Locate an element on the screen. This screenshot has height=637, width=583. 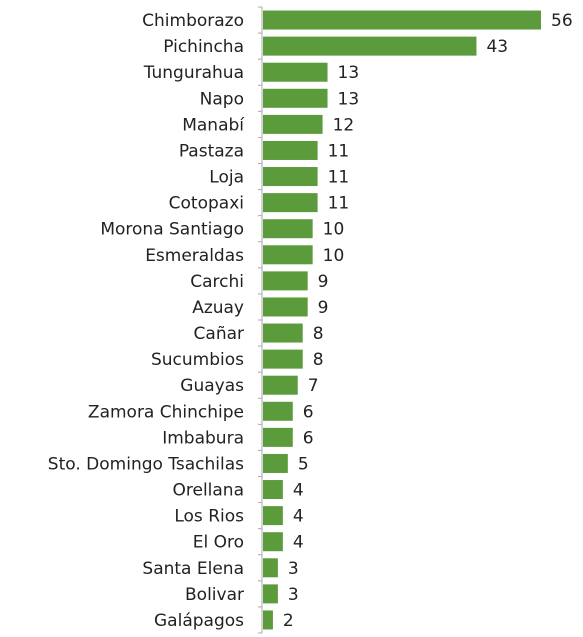
category-label: El Oro is located at coordinates (218, 543).